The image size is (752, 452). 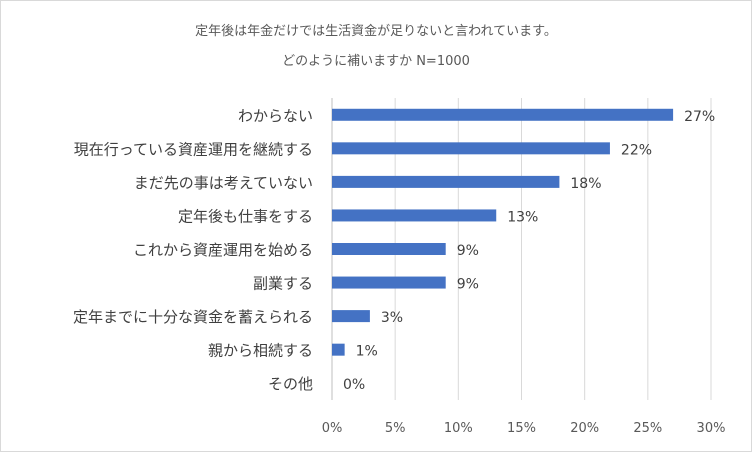 I want to click on data-label: 1%, so click(x=367, y=352).